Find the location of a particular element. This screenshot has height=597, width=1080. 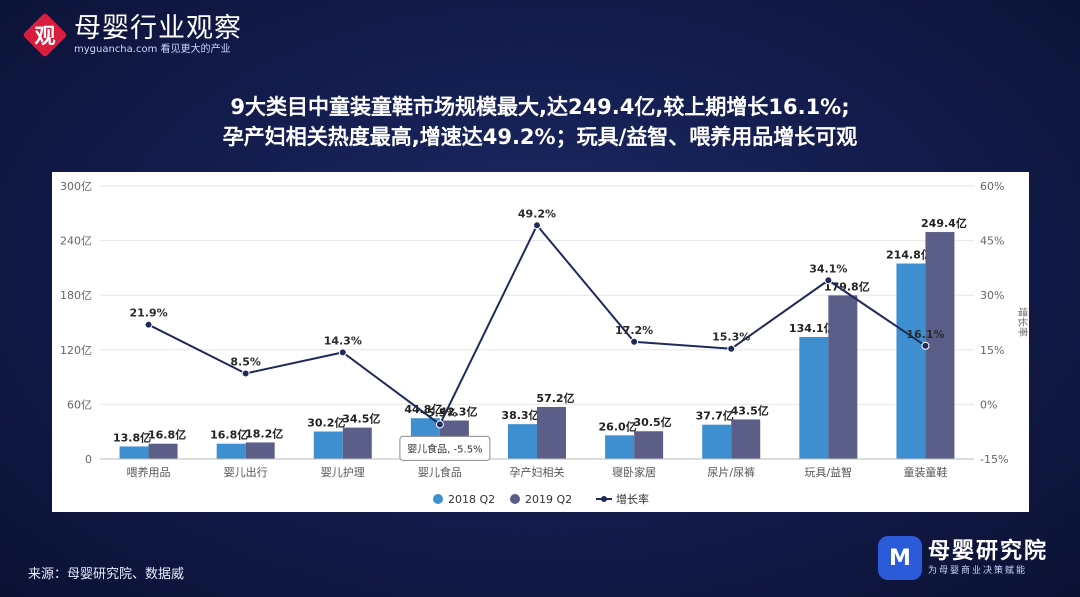

bar-data-label: 34.5亿 is located at coordinates (361, 419).